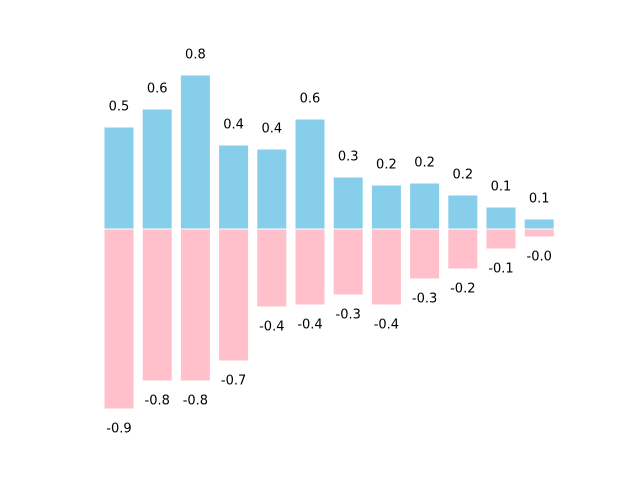 The image size is (640, 480). I want to click on positive-value-label-5: 0.4, so click(271, 129).